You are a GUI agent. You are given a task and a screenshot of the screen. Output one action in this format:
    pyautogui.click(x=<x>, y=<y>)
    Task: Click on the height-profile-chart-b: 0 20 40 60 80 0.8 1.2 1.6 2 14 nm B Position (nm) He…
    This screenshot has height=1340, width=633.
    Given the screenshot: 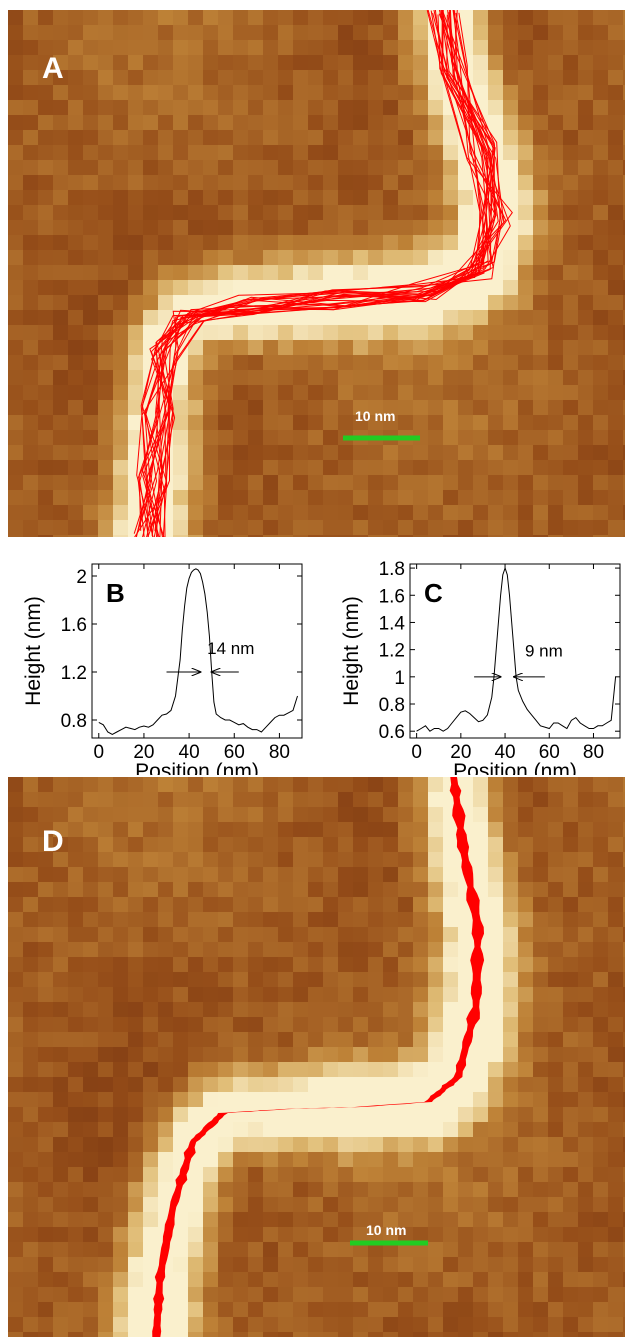 What is the action you would take?
    pyautogui.click(x=162, y=673)
    